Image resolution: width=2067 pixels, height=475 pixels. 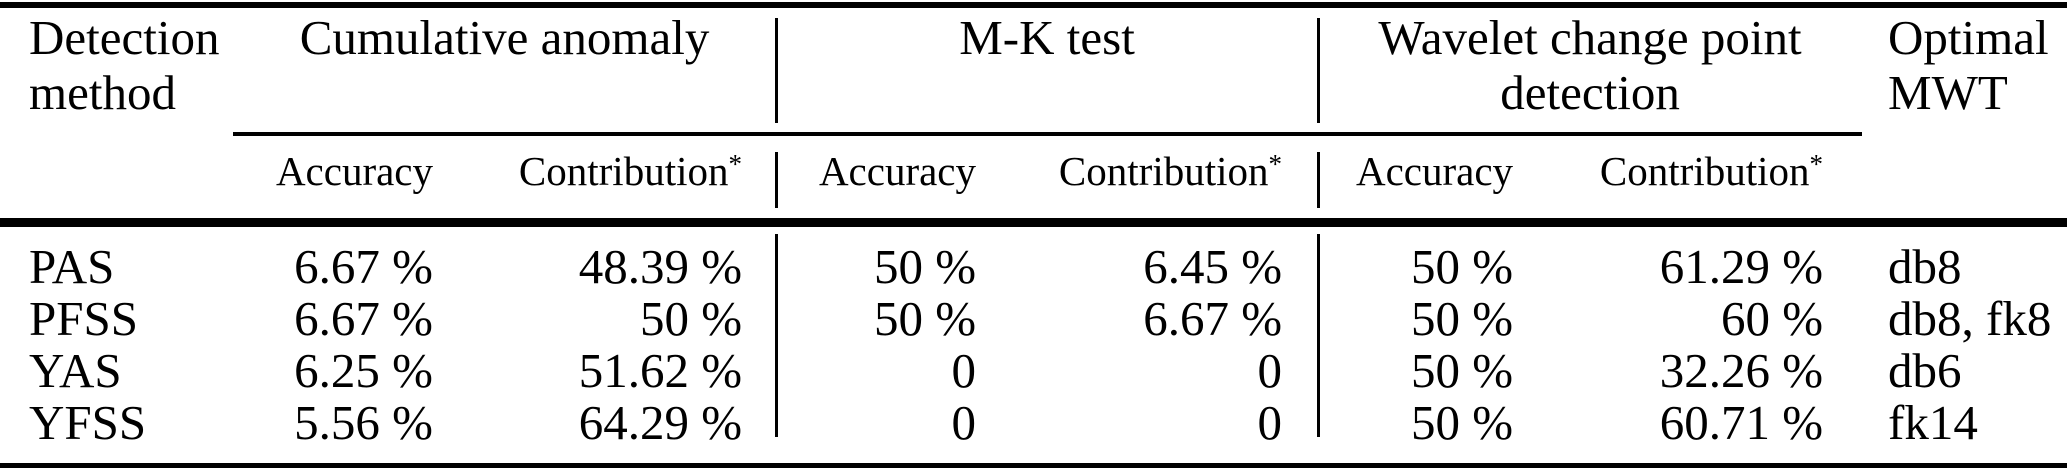 I want to click on group-header-wavelet-change-point-detection: Wavelet change point detection, so click(x=1590, y=70).